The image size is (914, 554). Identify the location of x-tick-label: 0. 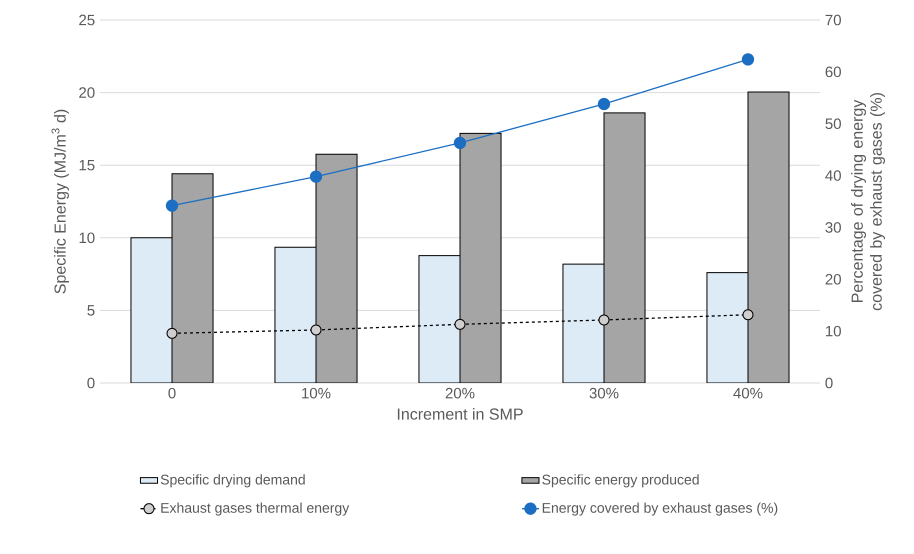
(172, 393).